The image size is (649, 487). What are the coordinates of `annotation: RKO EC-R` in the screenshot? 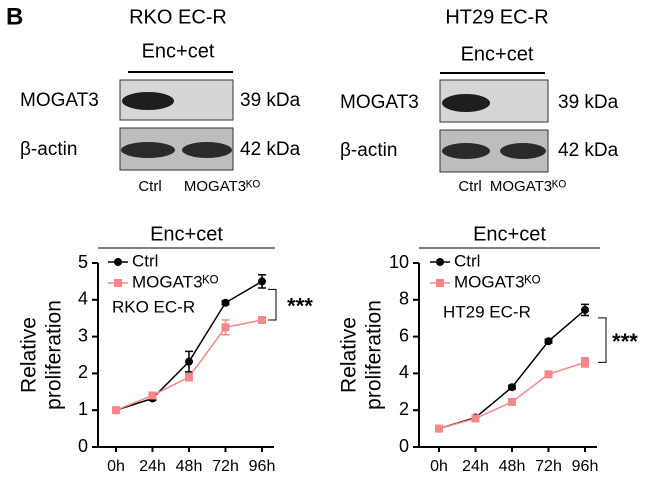 It's located at (153, 306).